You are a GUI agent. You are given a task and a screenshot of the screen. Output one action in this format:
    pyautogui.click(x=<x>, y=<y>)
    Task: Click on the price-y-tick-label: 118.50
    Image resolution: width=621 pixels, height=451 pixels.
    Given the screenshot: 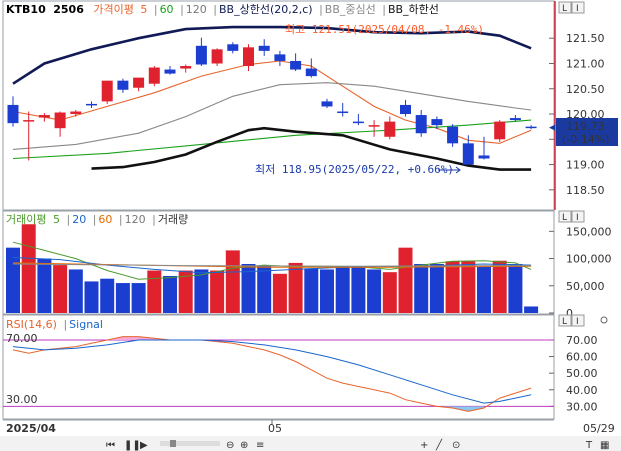 What is the action you would take?
    pyautogui.click(x=585, y=190)
    